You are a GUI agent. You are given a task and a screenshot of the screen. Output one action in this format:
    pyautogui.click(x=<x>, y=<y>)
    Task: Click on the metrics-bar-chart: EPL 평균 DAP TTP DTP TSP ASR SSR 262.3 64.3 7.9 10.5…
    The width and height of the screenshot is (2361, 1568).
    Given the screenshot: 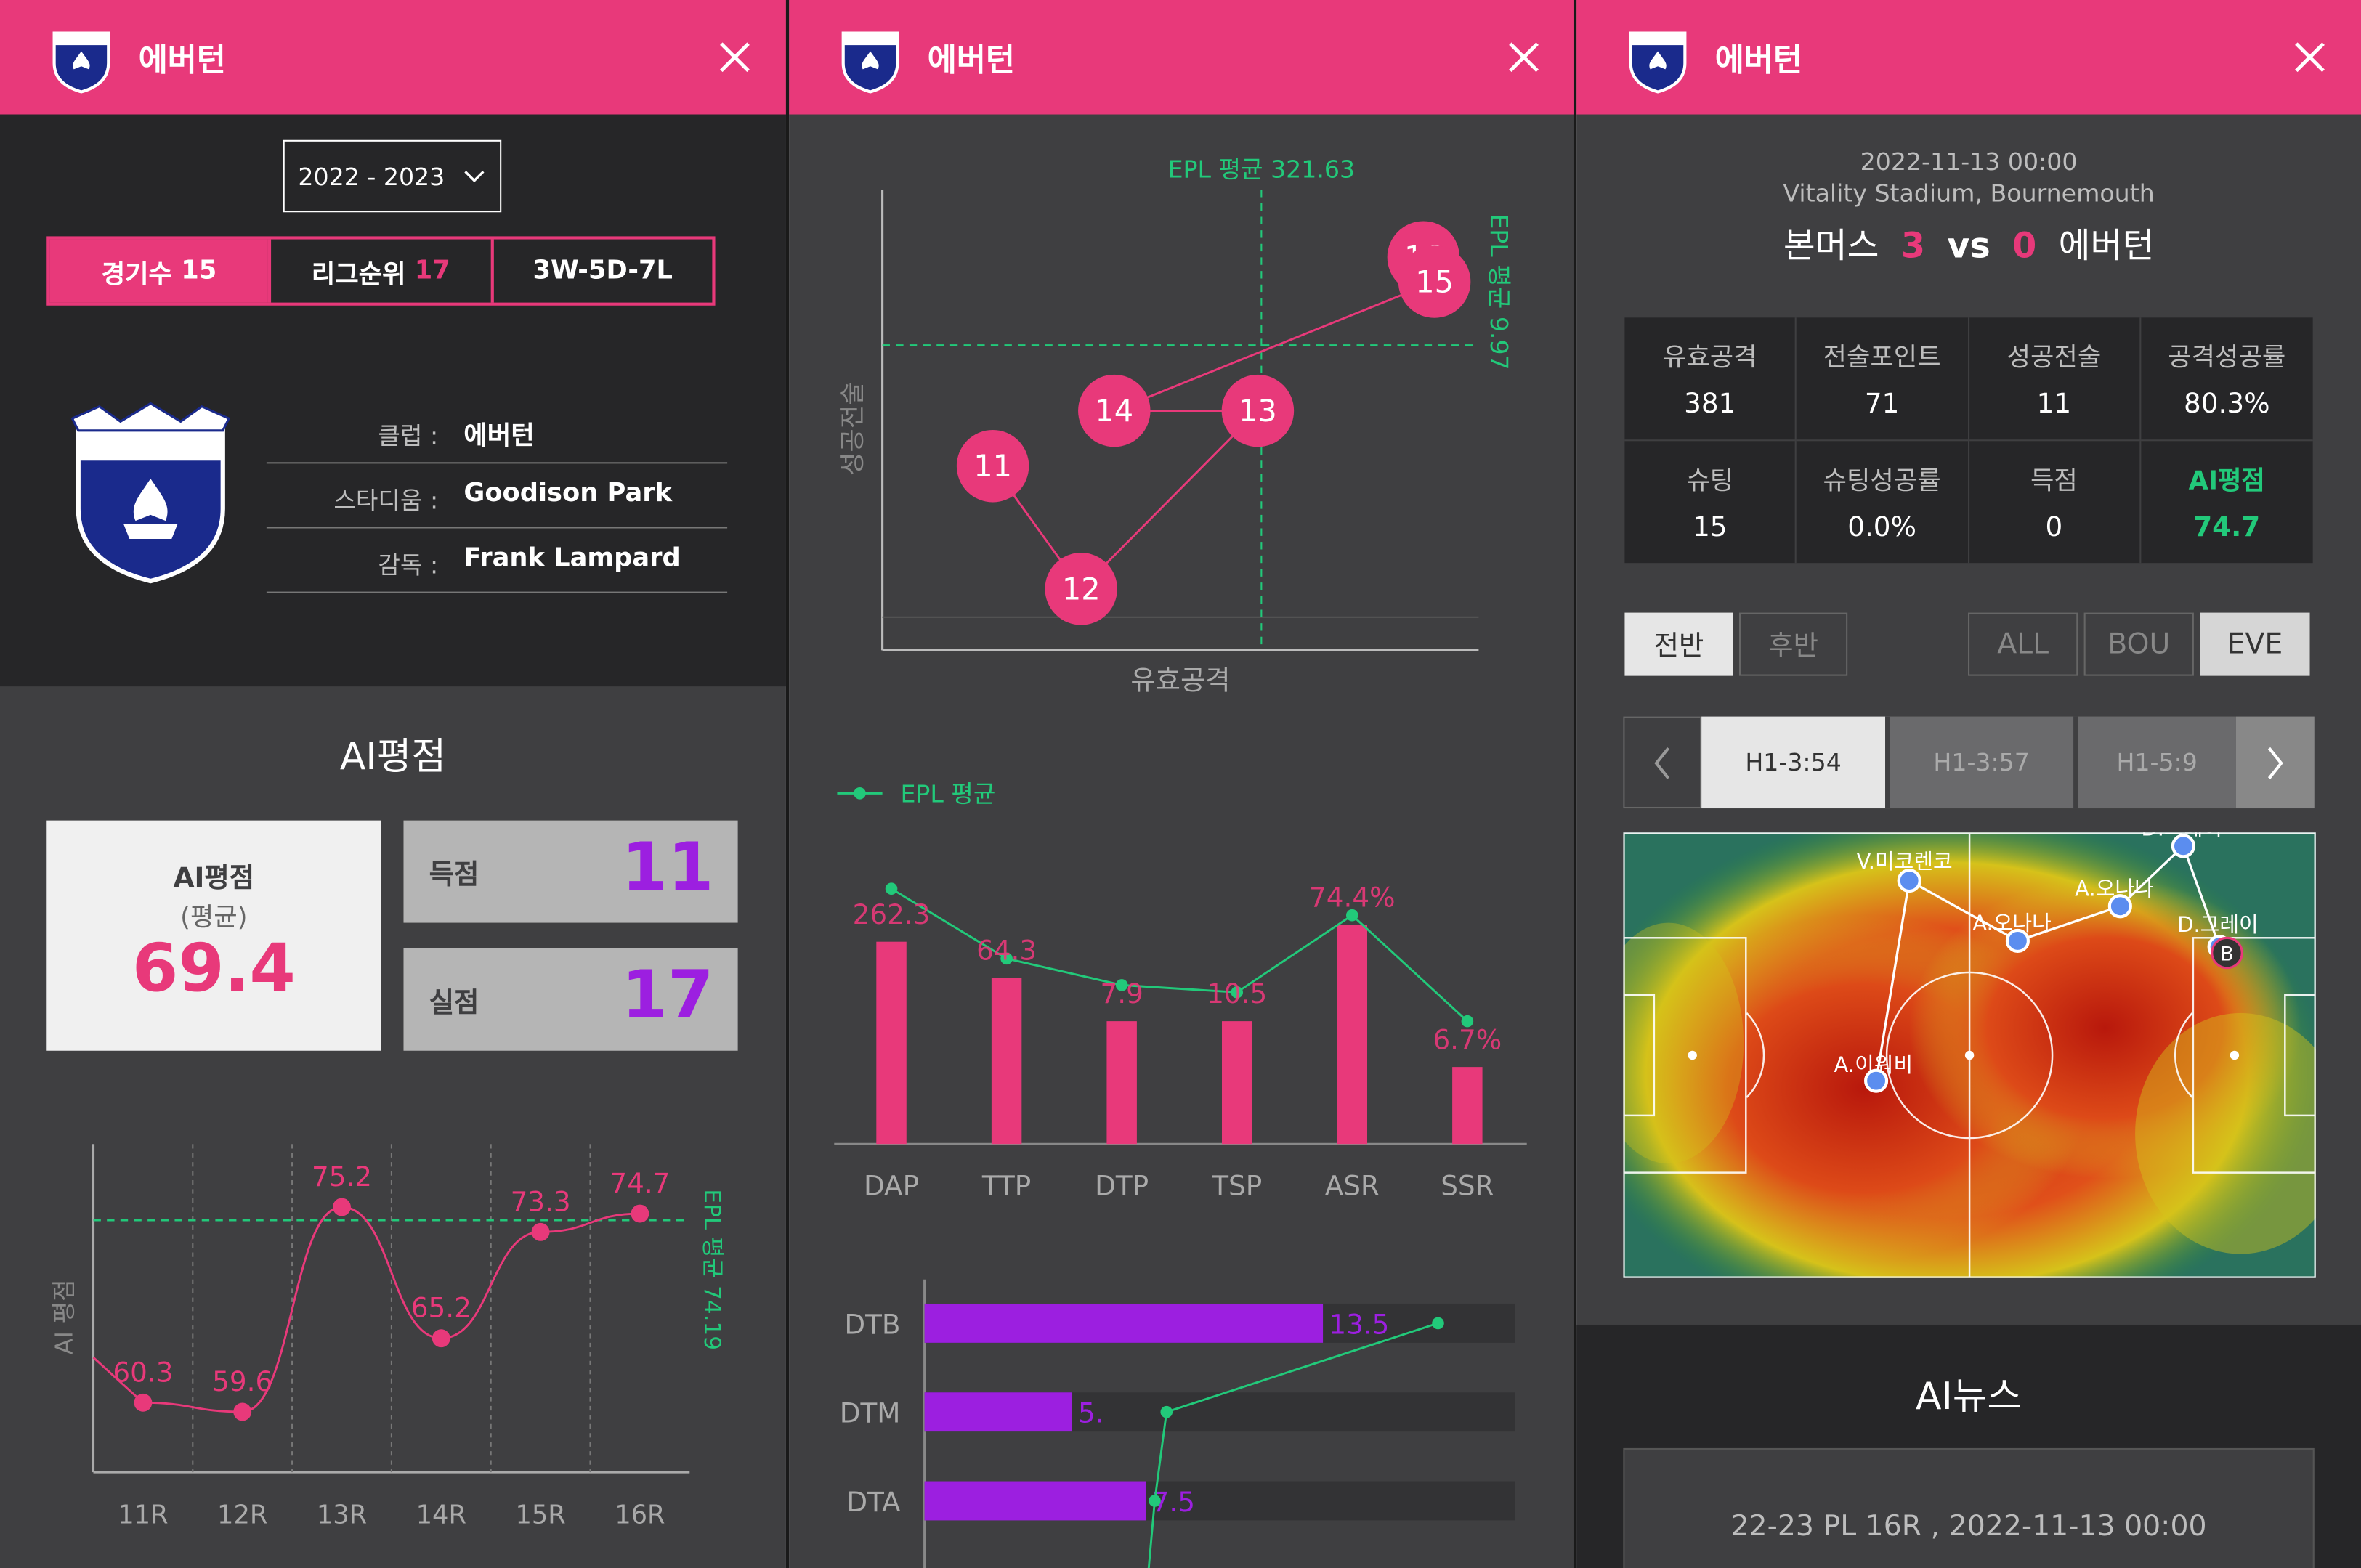 What is the action you would take?
    pyautogui.click(x=1180, y=991)
    